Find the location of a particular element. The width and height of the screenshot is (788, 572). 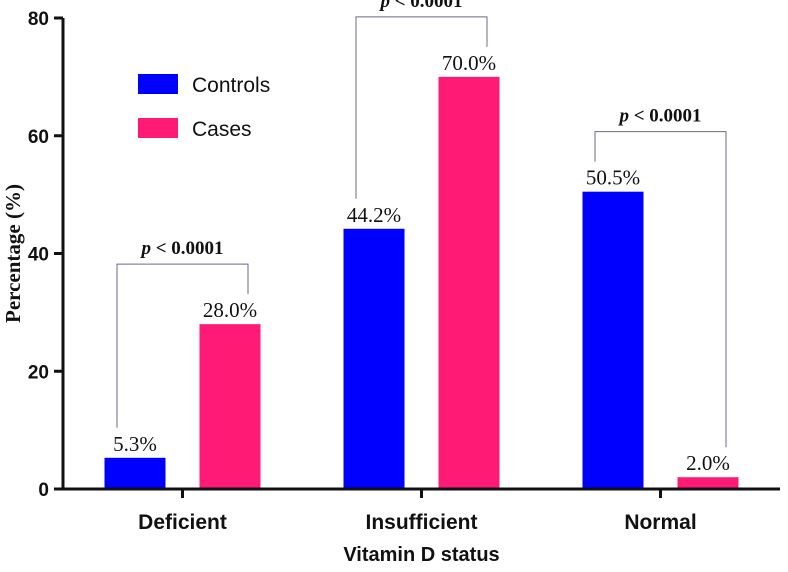

y-tick-label: 80 is located at coordinates (38, 19).